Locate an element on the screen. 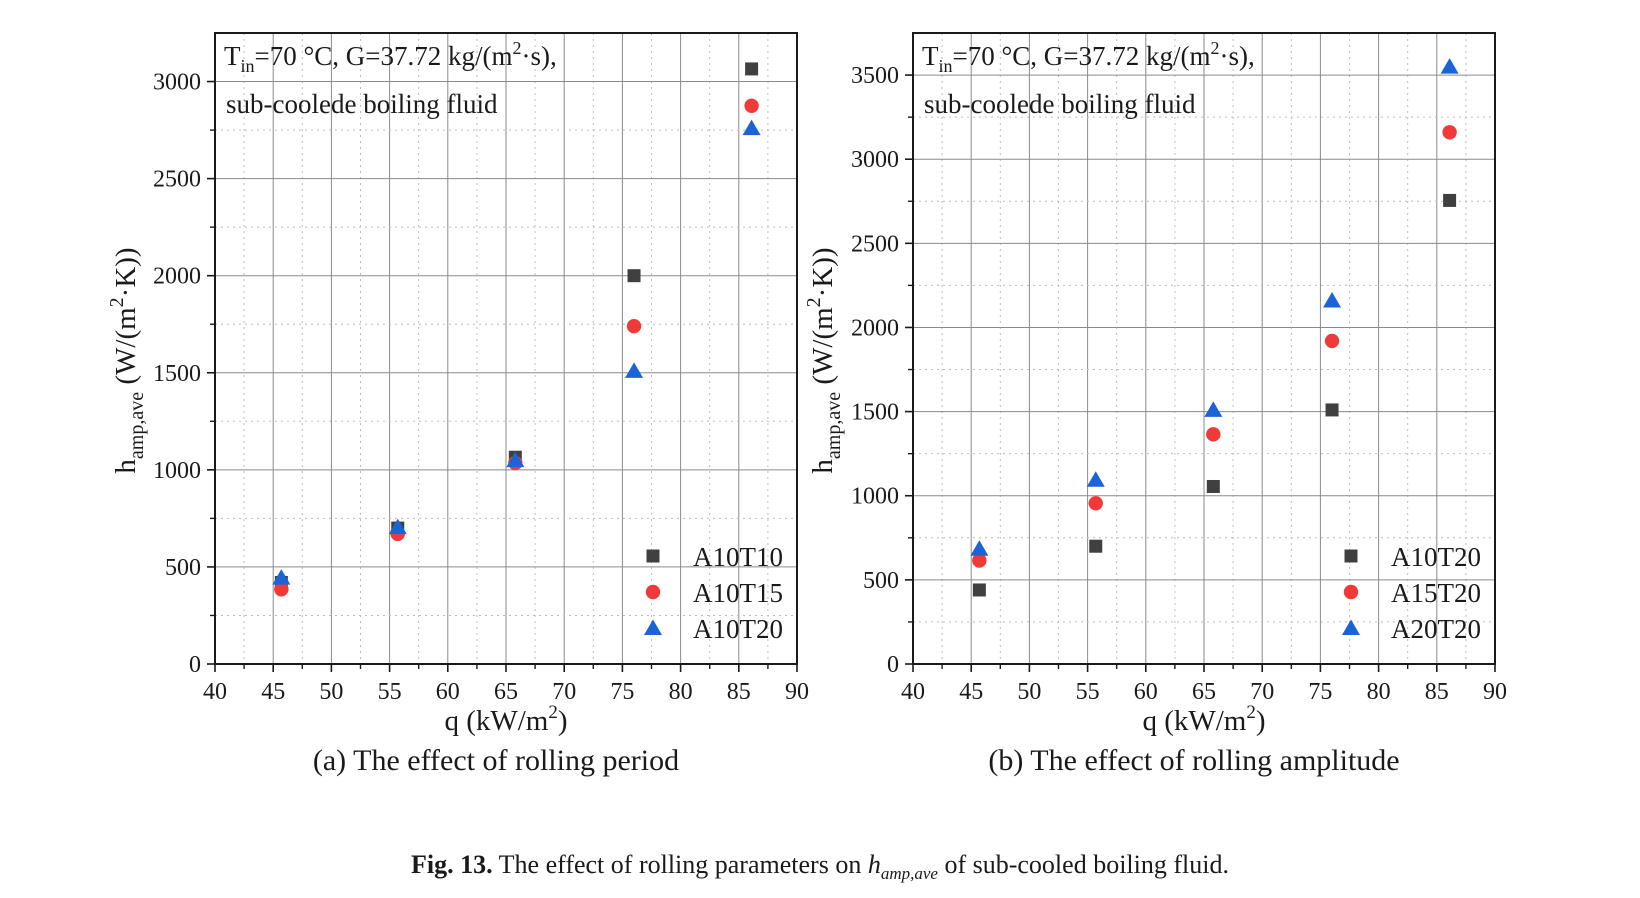 This screenshot has width=1640, height=898. figure-caption-symbol: hamp,ave is located at coordinates (903, 866).